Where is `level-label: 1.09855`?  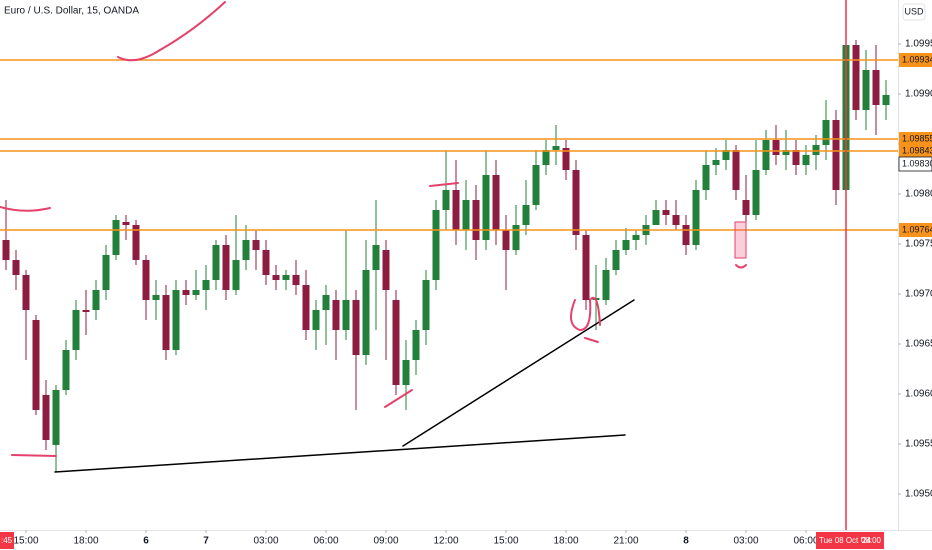
level-label: 1.09855 is located at coordinates (917, 138).